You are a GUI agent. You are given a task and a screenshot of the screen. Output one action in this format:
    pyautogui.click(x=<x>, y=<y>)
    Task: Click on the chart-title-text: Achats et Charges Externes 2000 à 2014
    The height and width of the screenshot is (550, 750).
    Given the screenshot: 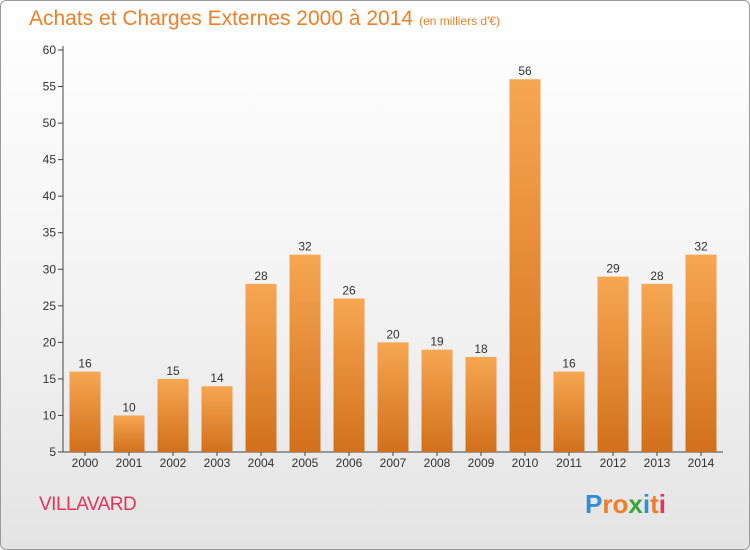 What is the action you would take?
    pyautogui.click(x=221, y=18)
    